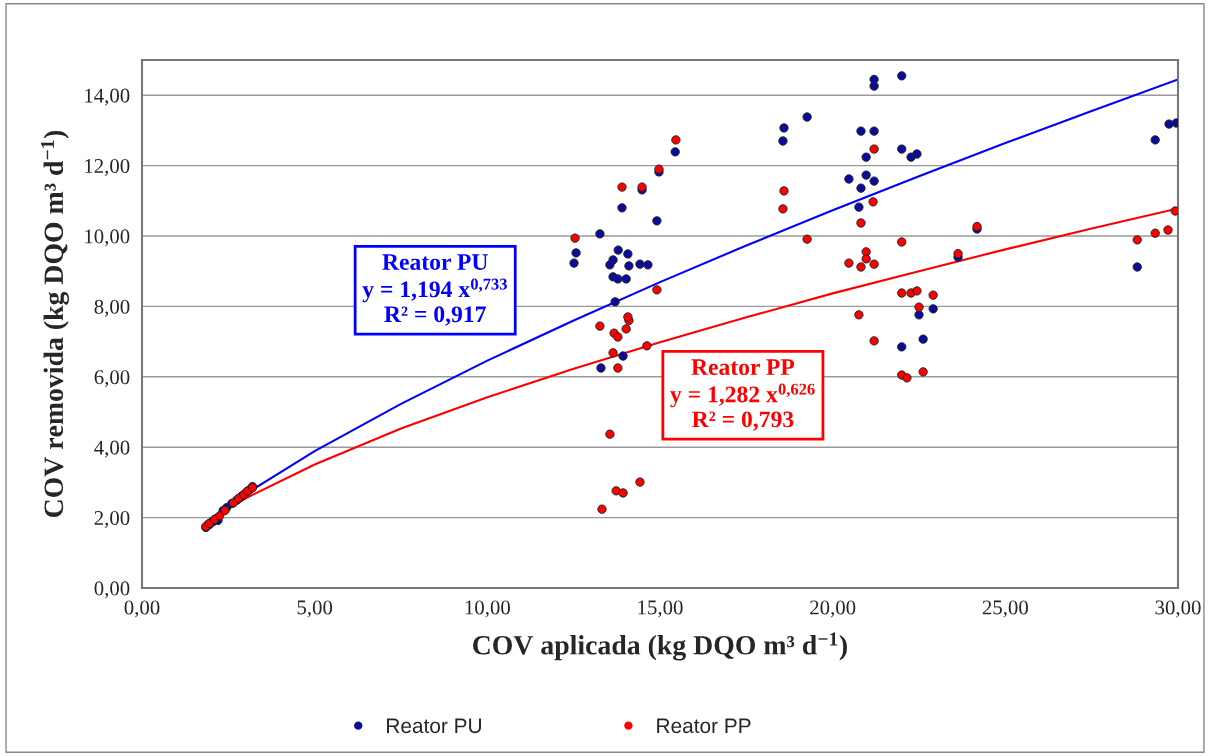 Image resolution: width=1210 pixels, height=756 pixels. I want to click on x-tick-label: 5,00, so click(315, 609).